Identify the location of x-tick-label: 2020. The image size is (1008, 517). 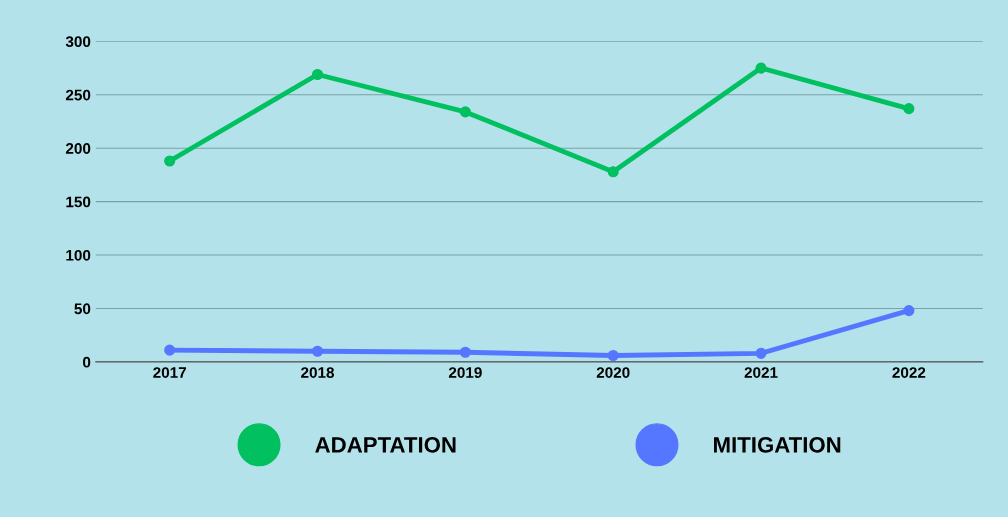
(613, 372).